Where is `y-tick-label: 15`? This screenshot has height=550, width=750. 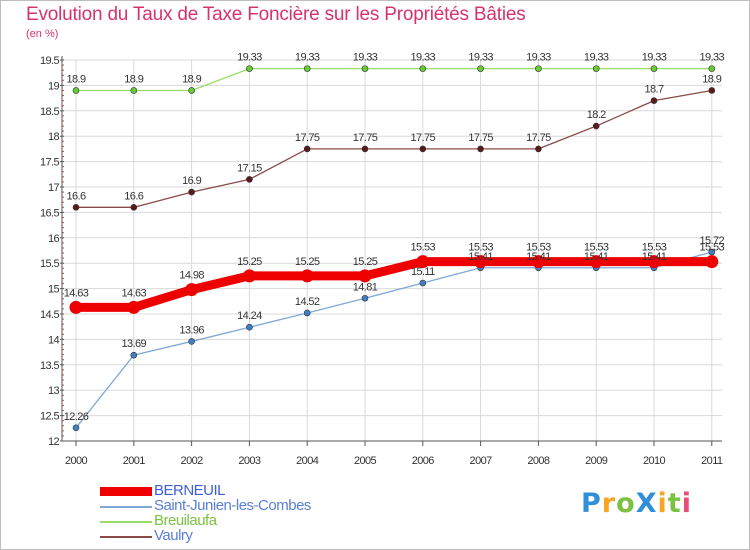 y-tick-label: 15 is located at coordinates (54, 290).